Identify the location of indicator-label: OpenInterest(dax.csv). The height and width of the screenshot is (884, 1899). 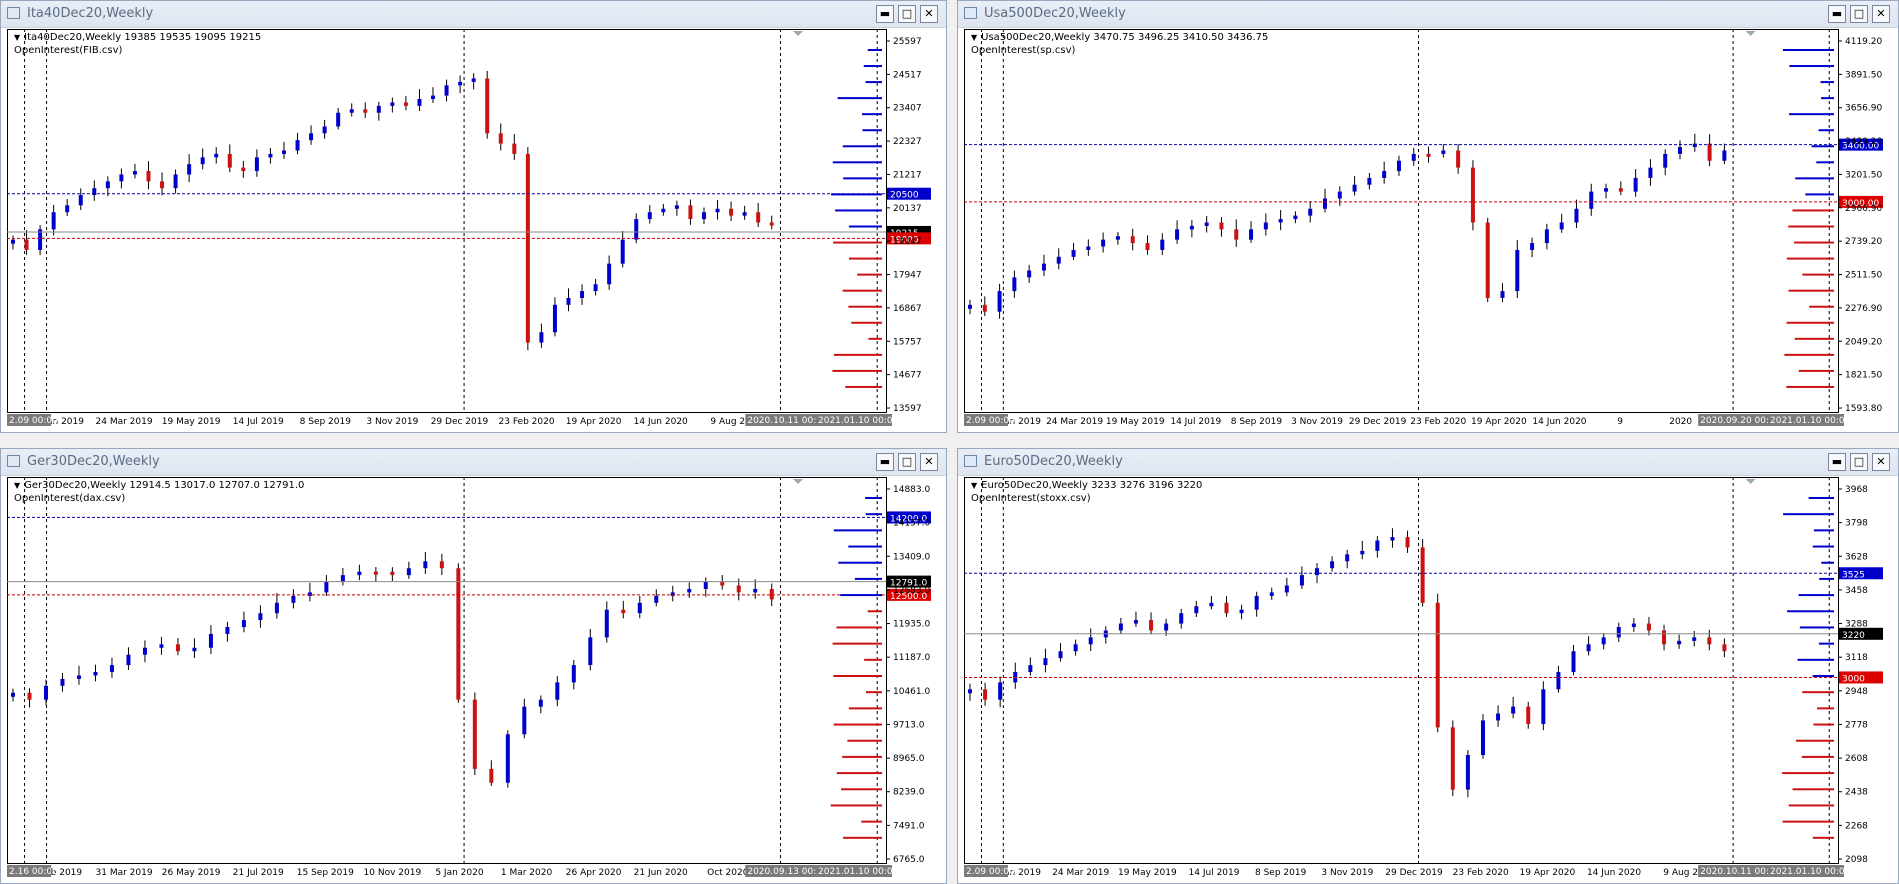
(70, 498).